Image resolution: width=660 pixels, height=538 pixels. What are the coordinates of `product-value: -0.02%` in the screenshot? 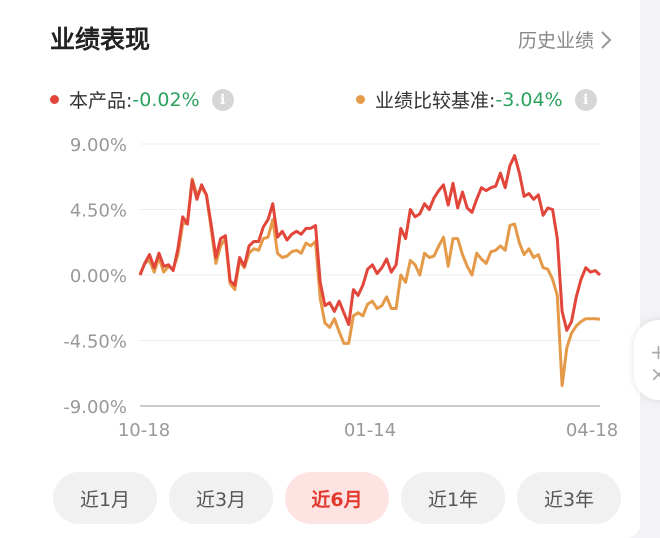 It's located at (166, 99).